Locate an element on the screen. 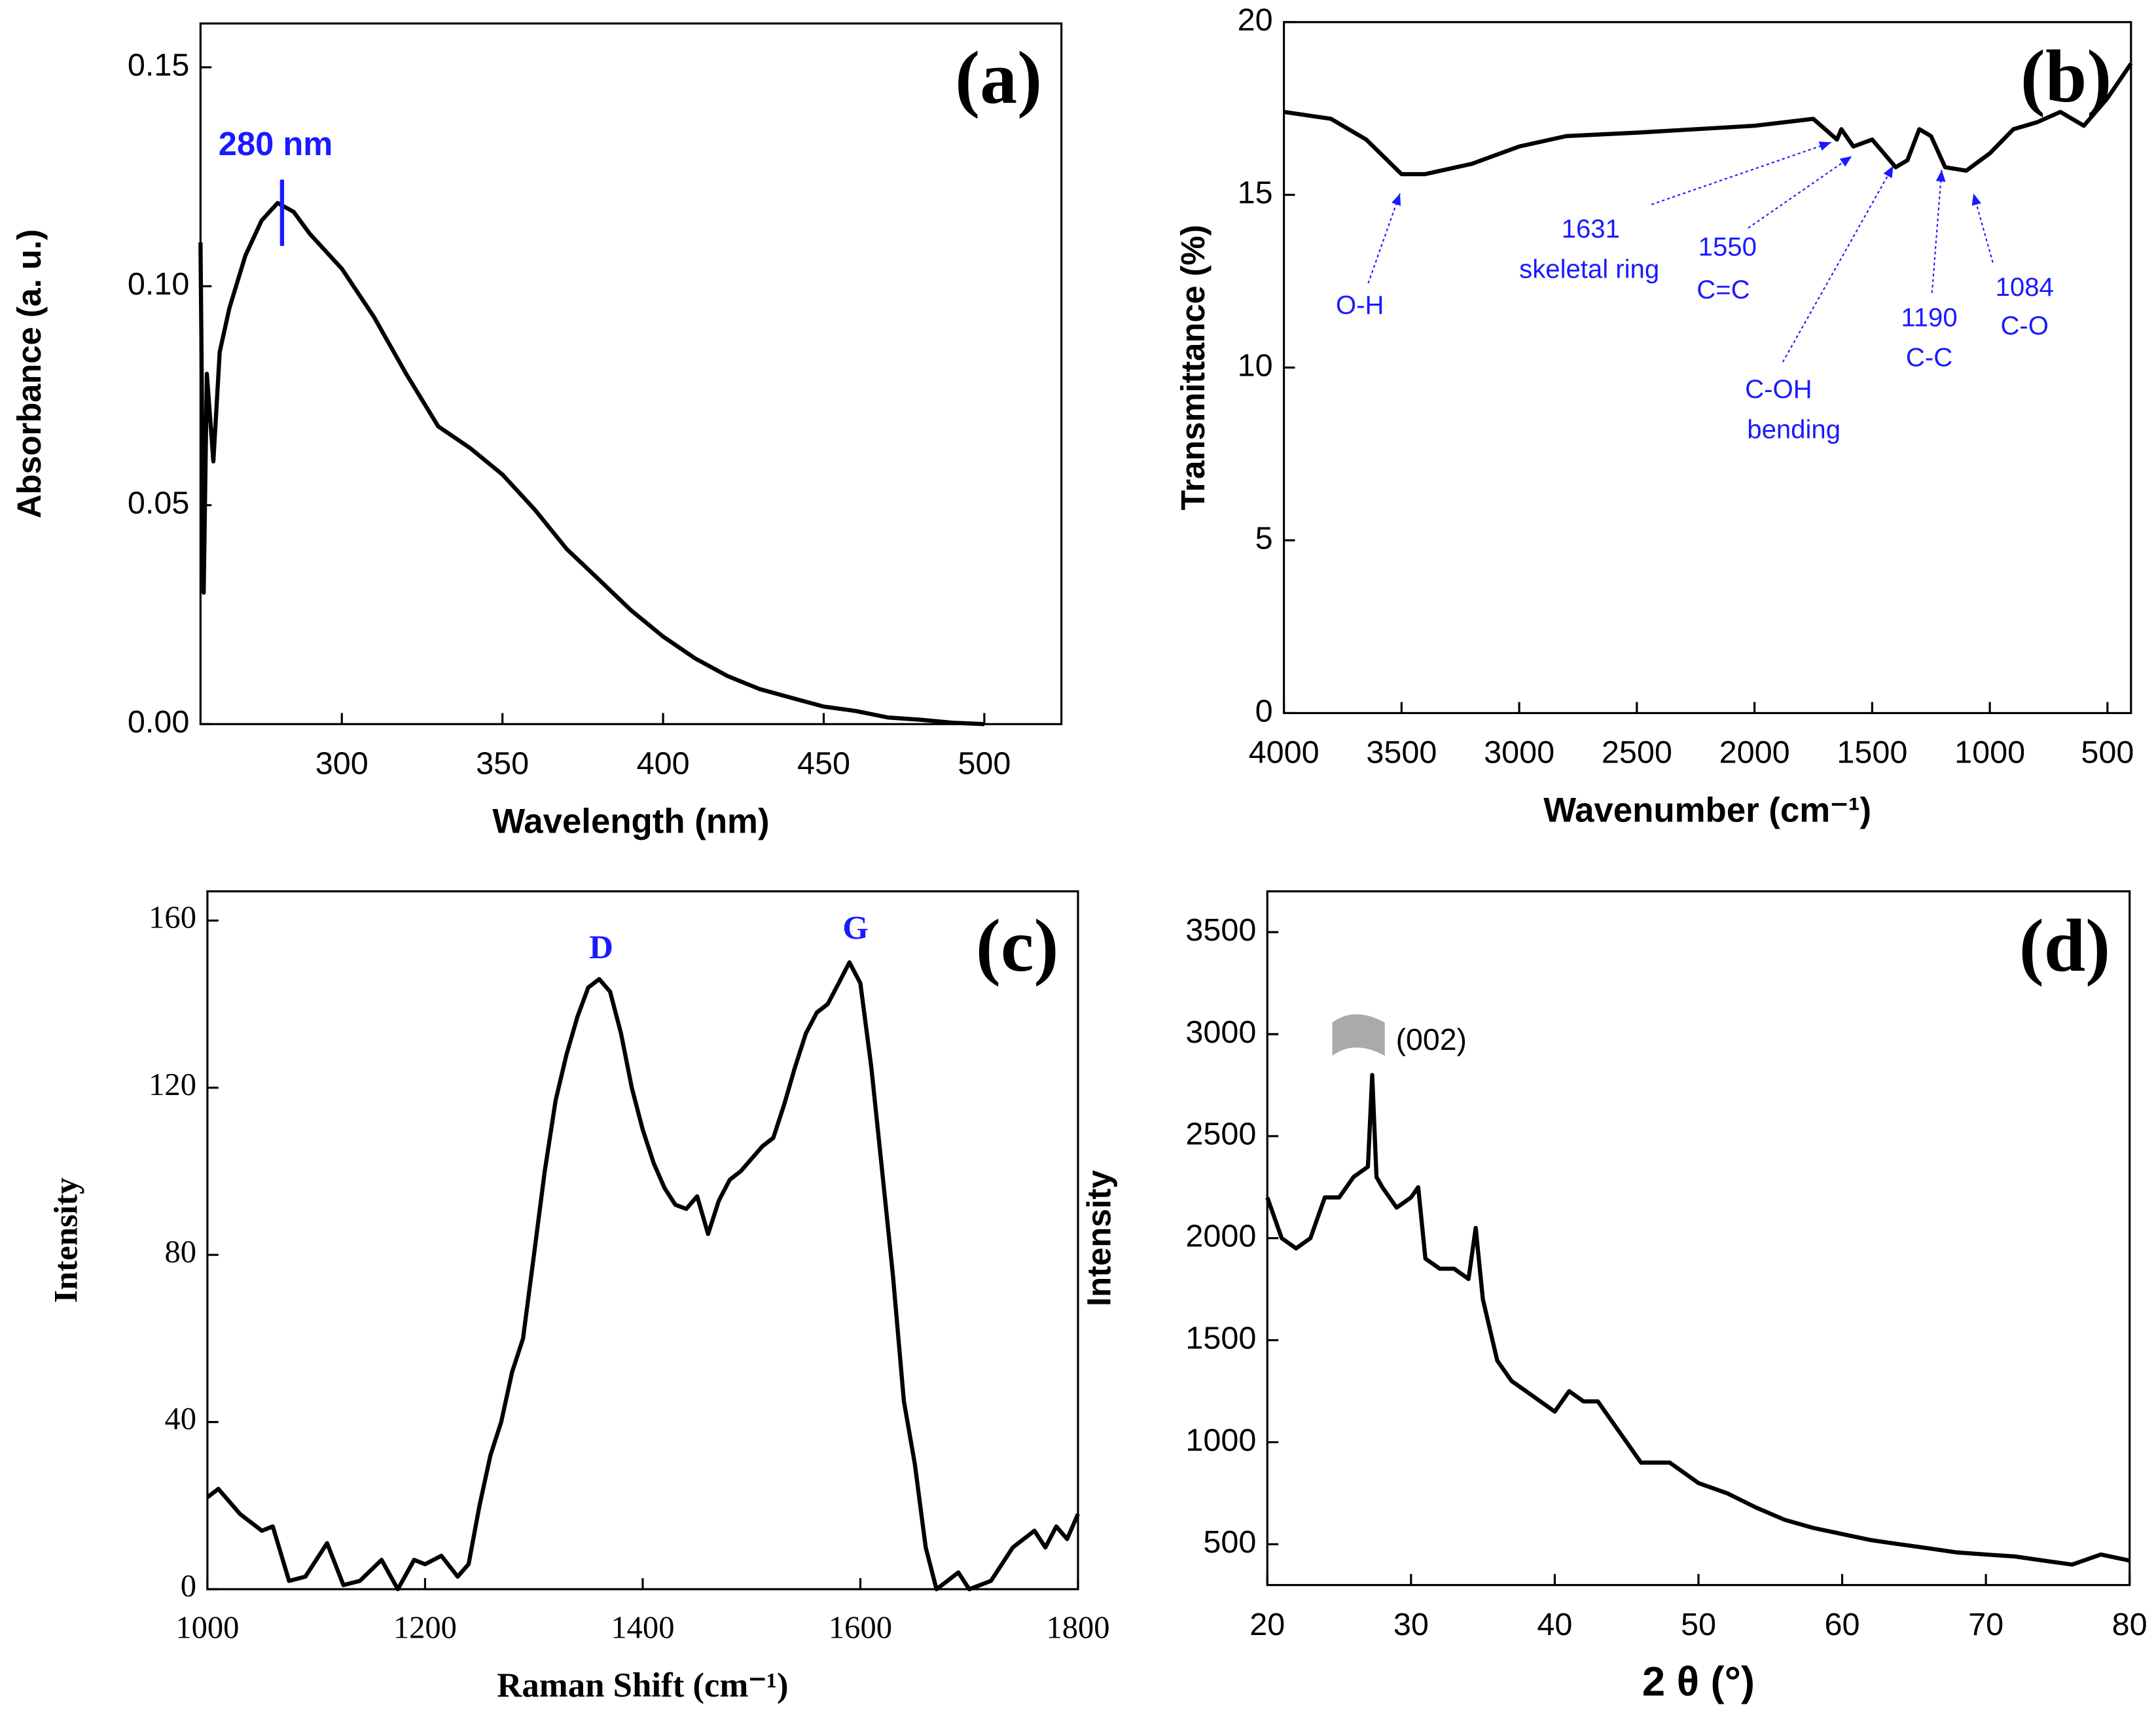 Image resolution: width=2156 pixels, height=1726 pixels. y-axis-label: Transmittance (%) is located at coordinates (1193, 368).